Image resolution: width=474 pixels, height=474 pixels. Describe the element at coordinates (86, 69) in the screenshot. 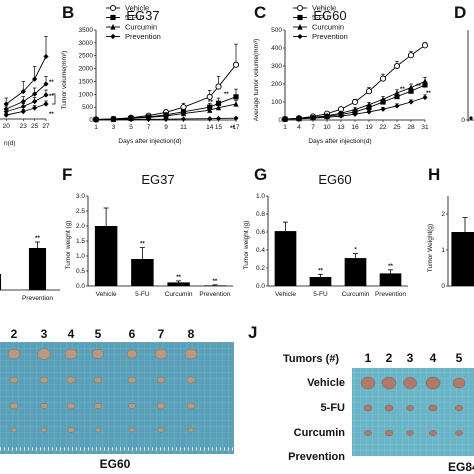

I see `y-tick-label: 2000` at that location.